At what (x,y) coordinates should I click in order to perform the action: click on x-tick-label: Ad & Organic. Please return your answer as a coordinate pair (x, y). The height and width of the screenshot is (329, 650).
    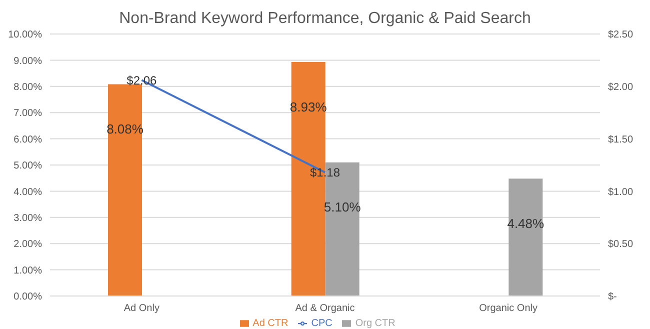
    Looking at the image, I should click on (325, 308).